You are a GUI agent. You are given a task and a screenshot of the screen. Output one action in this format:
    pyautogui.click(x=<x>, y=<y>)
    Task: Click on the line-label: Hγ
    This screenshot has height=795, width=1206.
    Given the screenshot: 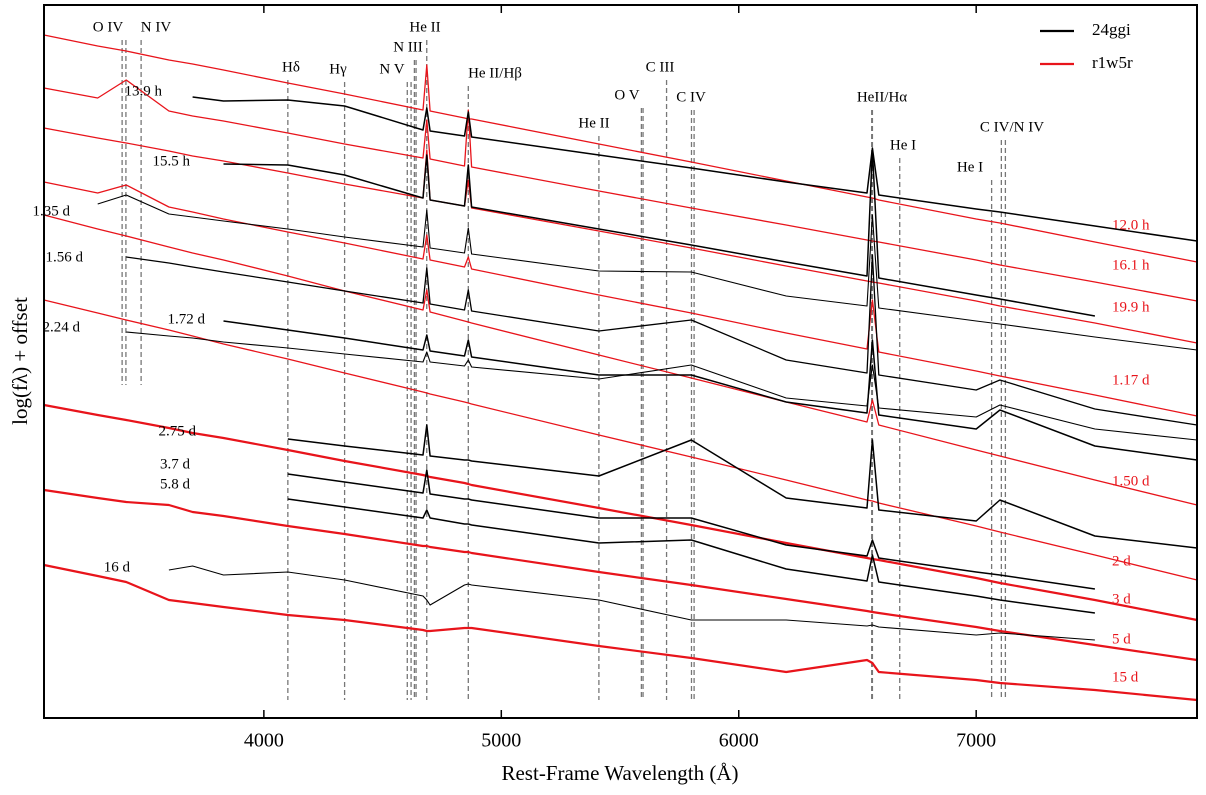 What is the action you would take?
    pyautogui.click(x=338, y=69)
    